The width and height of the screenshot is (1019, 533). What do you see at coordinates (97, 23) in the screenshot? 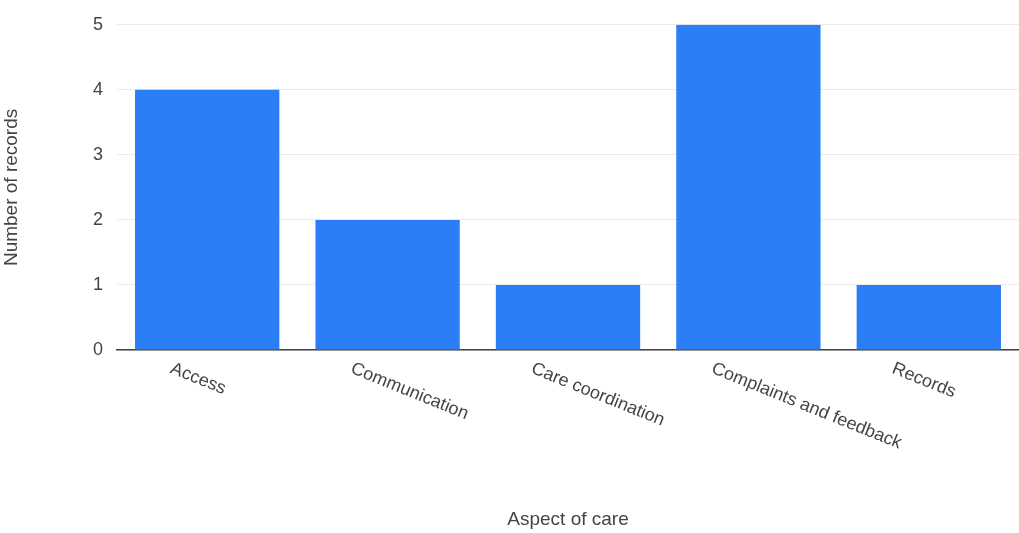
I see `y-tick-label: 5` at bounding box center [97, 23].